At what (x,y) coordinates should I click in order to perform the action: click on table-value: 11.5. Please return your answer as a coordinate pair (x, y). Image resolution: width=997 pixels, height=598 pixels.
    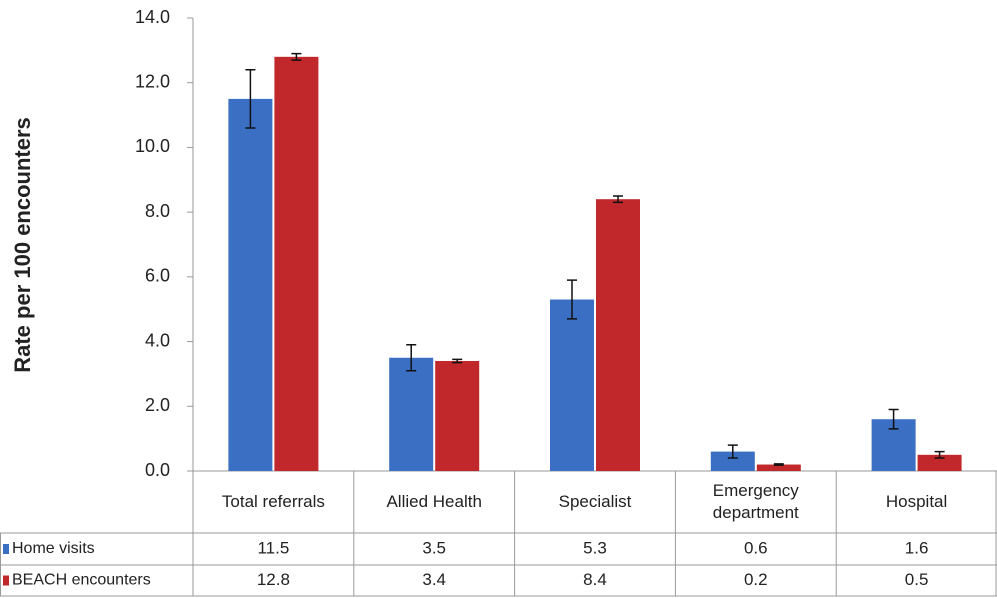
    Looking at the image, I should click on (273, 547).